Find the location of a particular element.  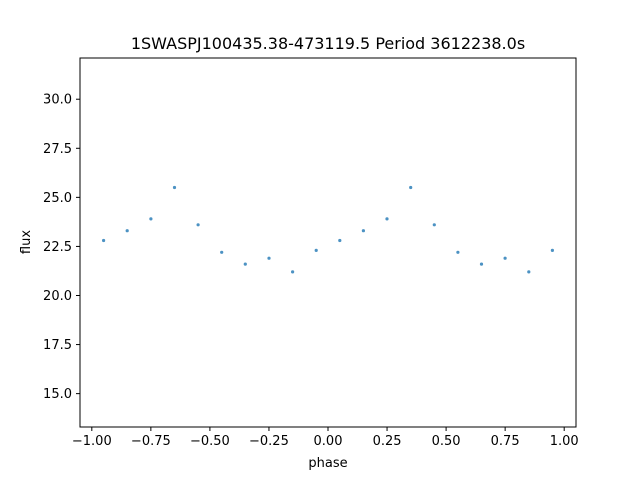

y-tick-label: 25.0 is located at coordinates (57, 198).